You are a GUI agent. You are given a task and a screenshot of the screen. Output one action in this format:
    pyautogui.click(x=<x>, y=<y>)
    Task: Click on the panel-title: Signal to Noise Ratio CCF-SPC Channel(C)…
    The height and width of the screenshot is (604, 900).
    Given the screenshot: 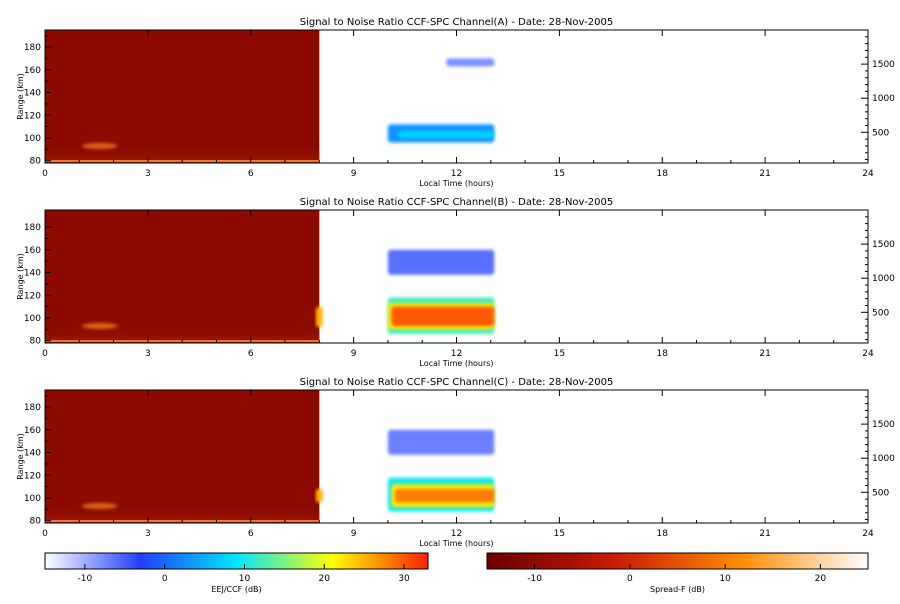 What is the action you would take?
    pyautogui.click(x=457, y=382)
    